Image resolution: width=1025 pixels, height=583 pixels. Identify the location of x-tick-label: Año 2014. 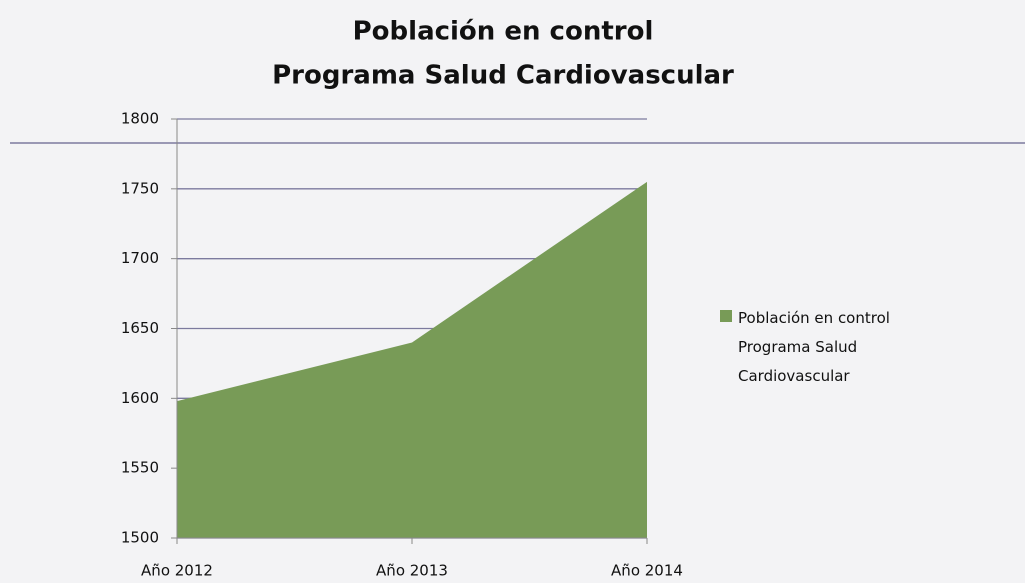
(647, 571).